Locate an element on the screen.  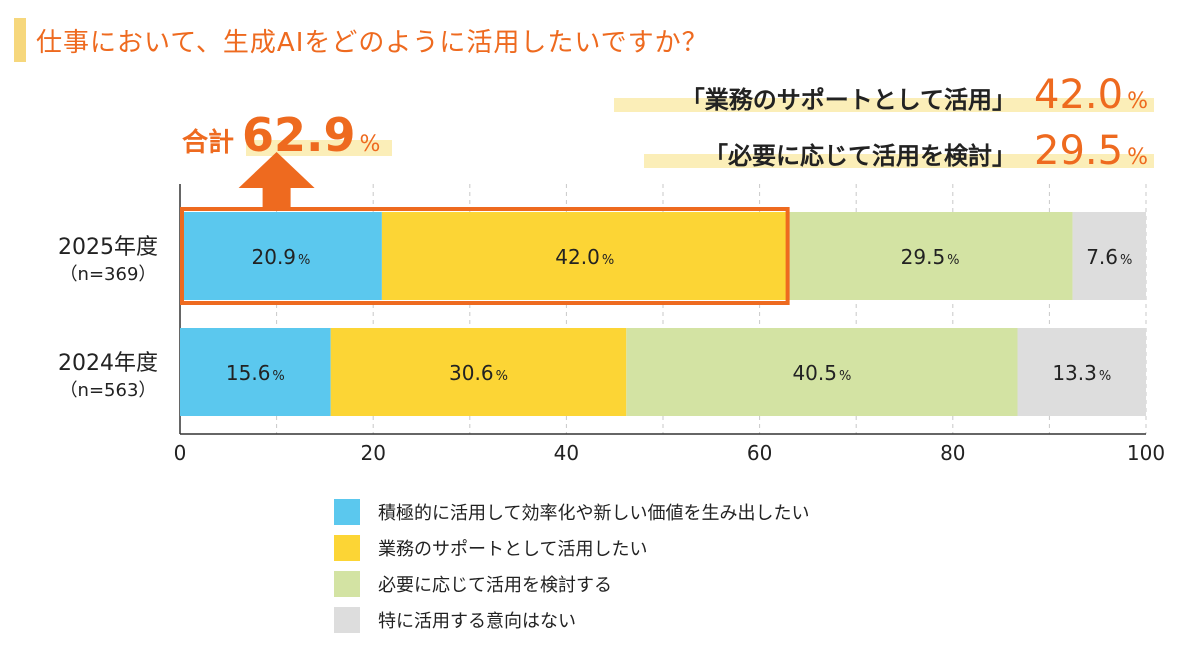
up-arrow-shaft is located at coordinates (276, 198).